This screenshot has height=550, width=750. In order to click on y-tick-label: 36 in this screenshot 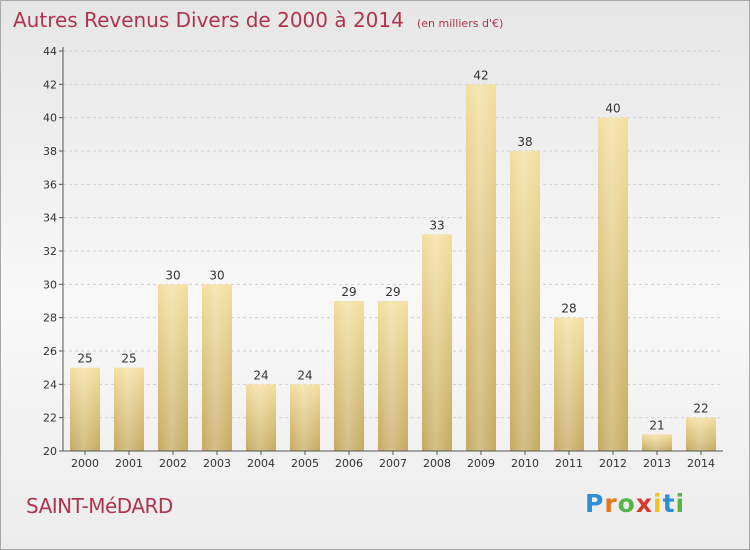, I will do `click(50, 184)`.